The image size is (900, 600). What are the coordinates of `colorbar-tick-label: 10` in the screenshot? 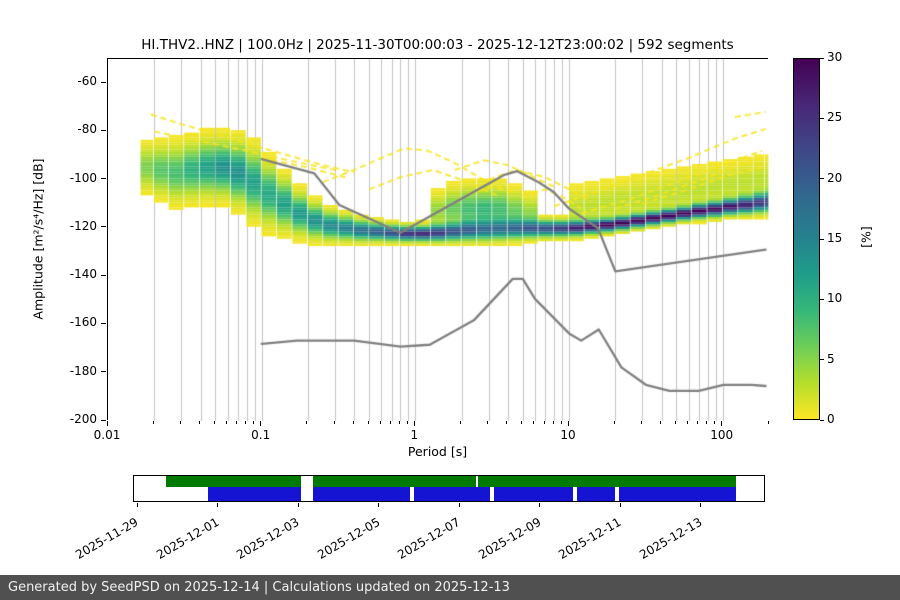 It's located at (835, 298).